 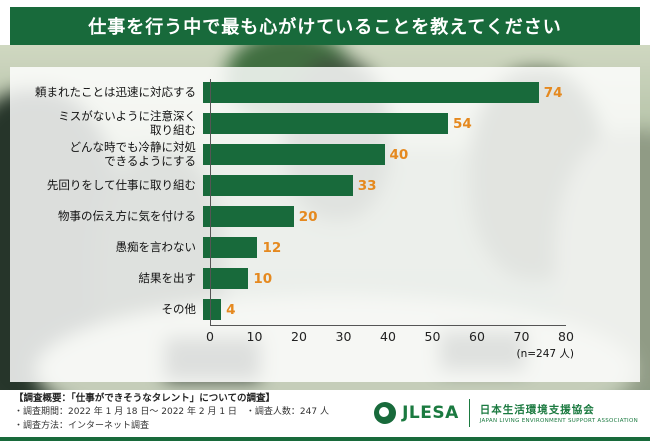 I want to click on category-label: ミスがないように注意深く 取り組む, so click(x=127, y=122).